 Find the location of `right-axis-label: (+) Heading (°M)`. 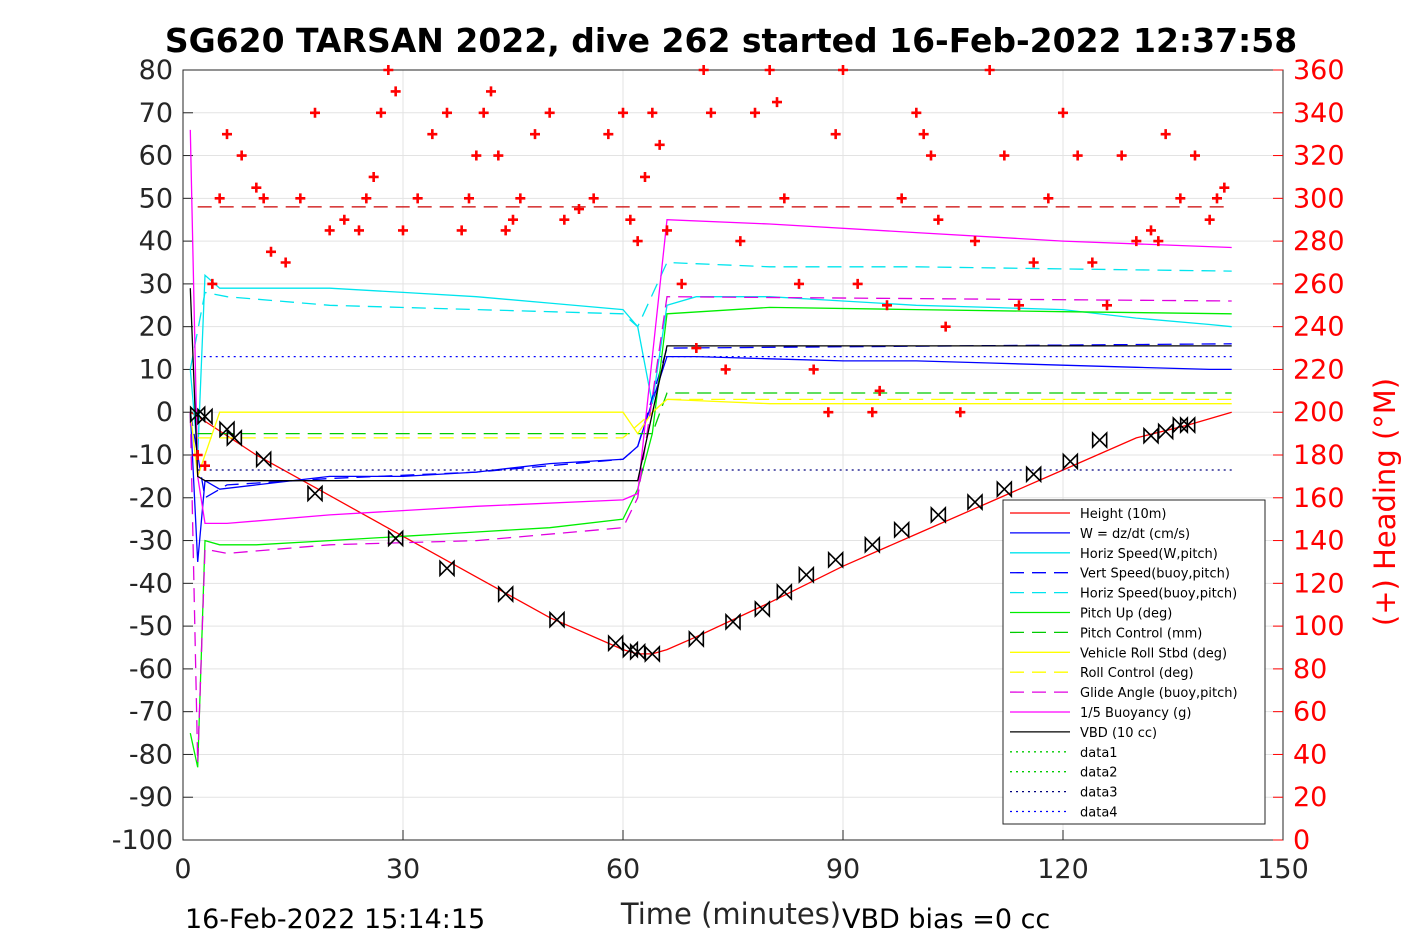

right-axis-label: (+) Heading (°M) is located at coordinates (1385, 502).